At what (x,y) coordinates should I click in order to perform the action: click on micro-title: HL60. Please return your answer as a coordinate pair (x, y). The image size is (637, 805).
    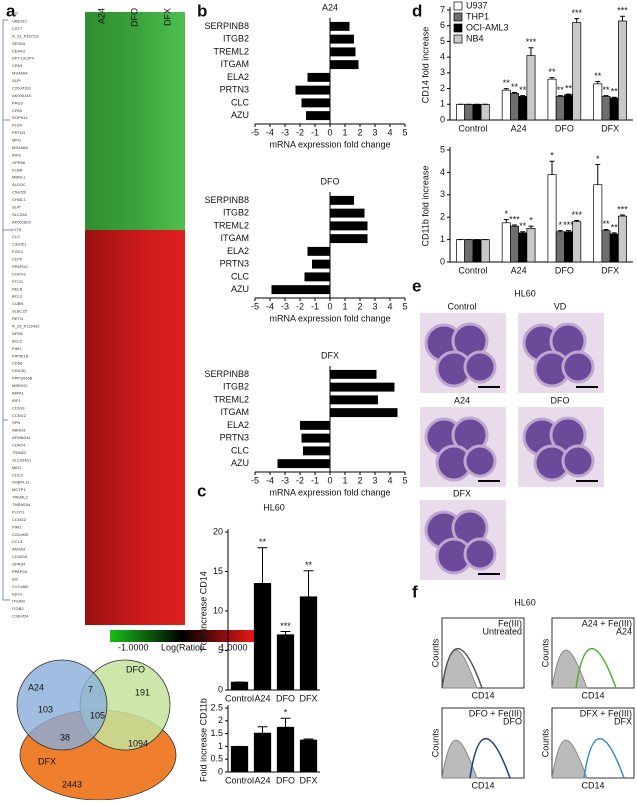
    Looking at the image, I should click on (525, 293).